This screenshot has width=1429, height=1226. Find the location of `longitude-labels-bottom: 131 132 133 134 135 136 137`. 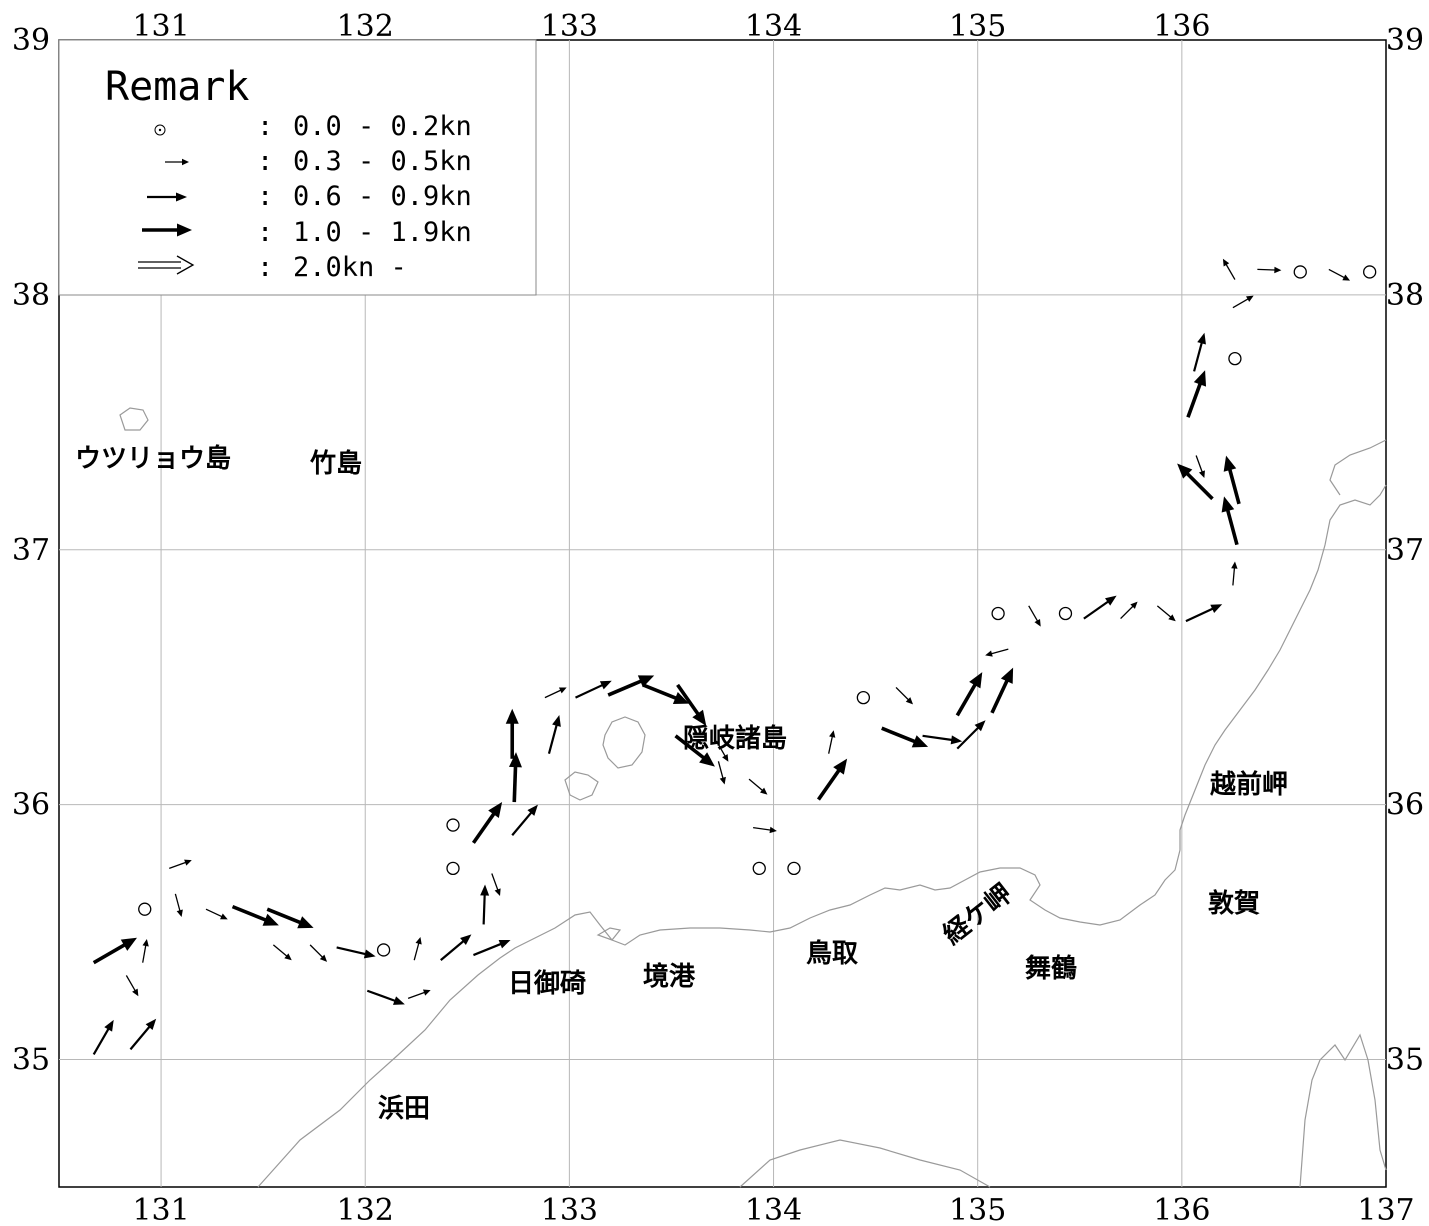

longitude-labels-bottom: 131 132 133 134 135 136 137 is located at coordinates (773, 1209).